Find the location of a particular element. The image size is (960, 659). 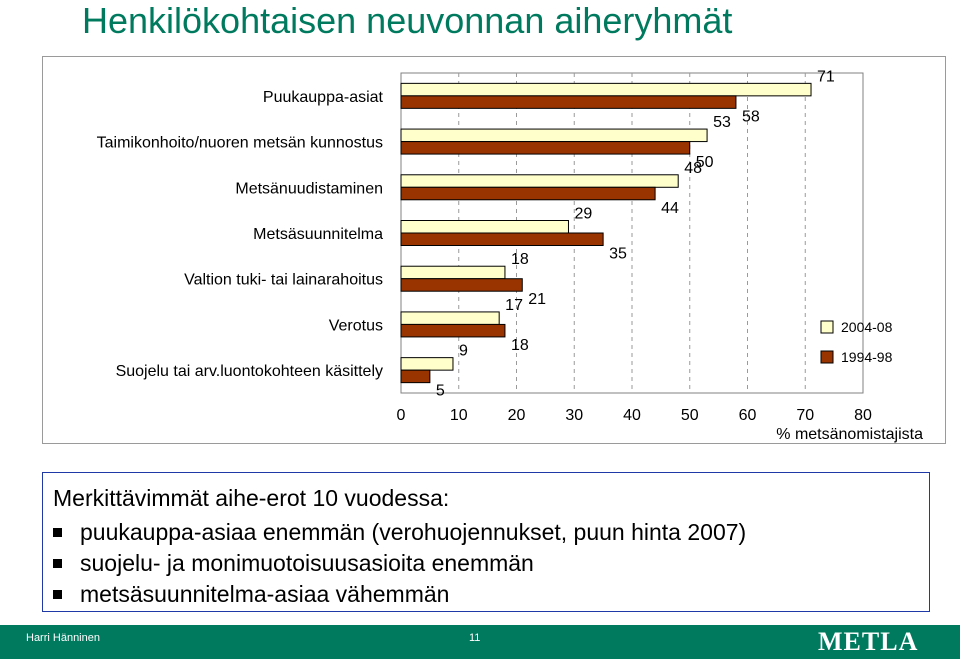

footer-author: Harri Hänninen is located at coordinates (63, 638).